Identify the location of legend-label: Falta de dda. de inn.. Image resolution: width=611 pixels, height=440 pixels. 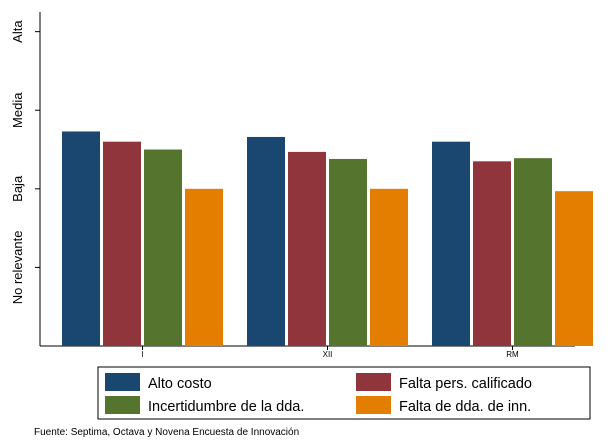
(465, 407).